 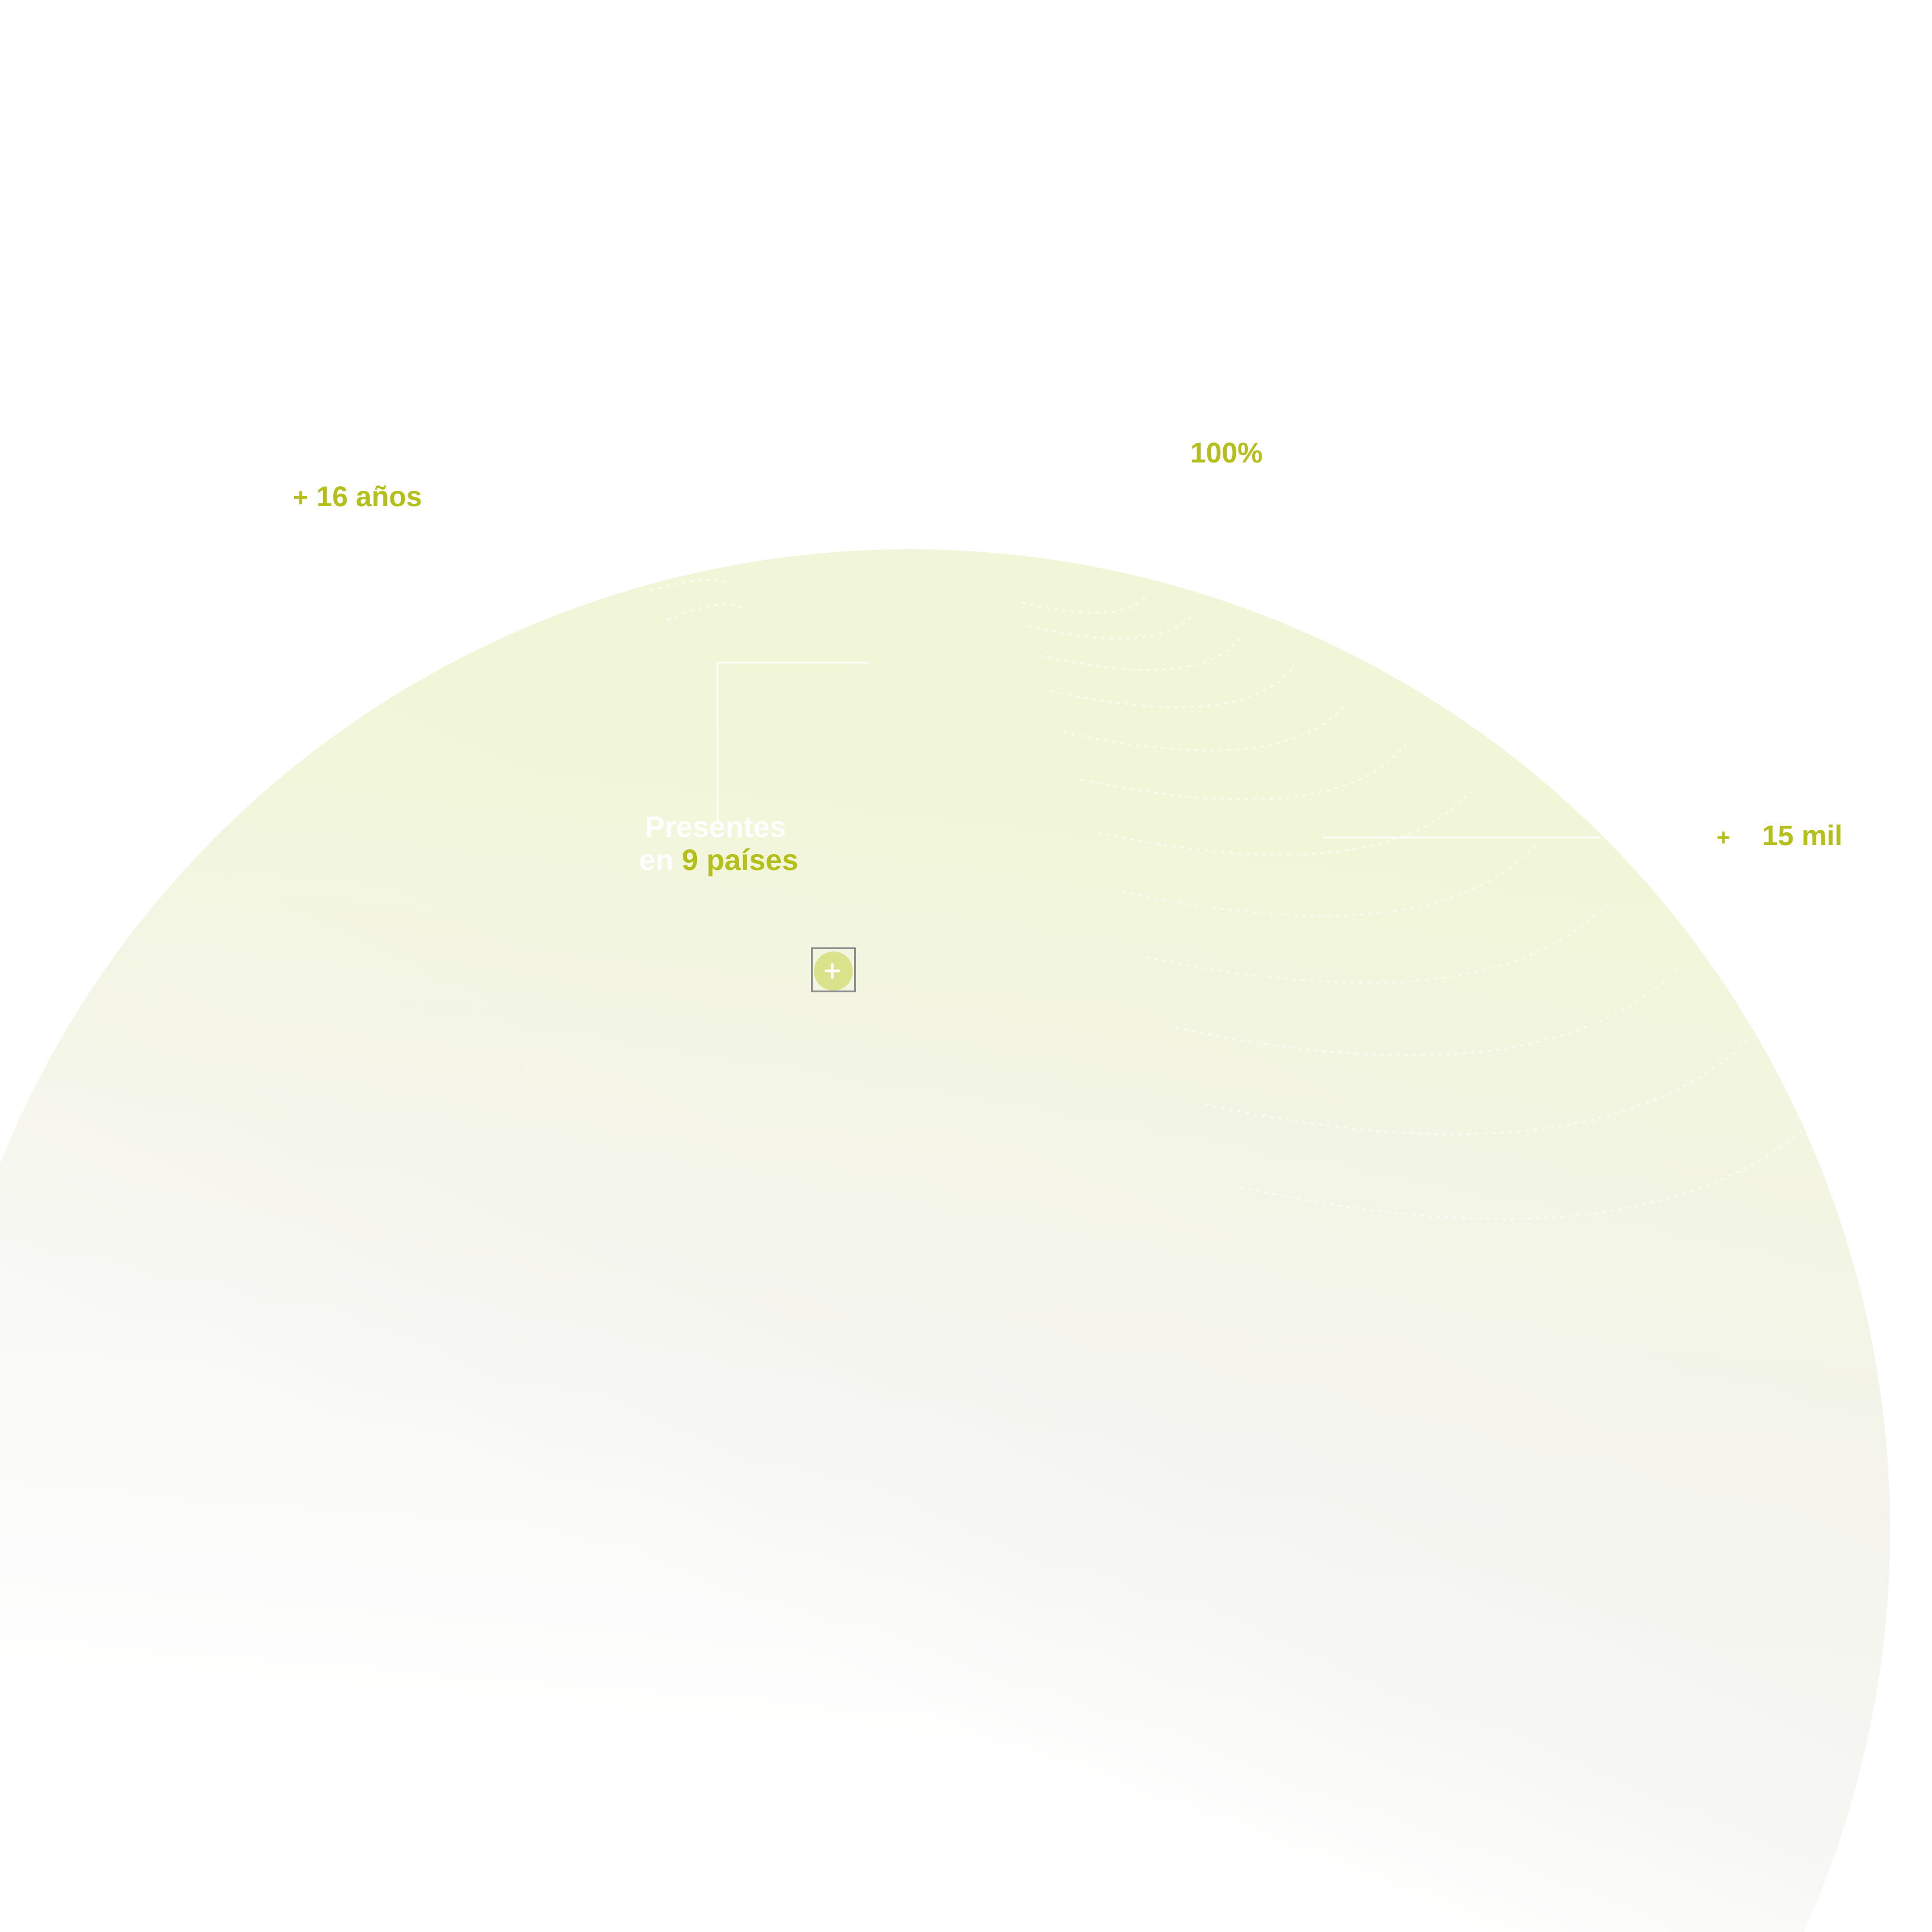 I want to click on stat-years-value: 16 años, so click(x=369, y=497).